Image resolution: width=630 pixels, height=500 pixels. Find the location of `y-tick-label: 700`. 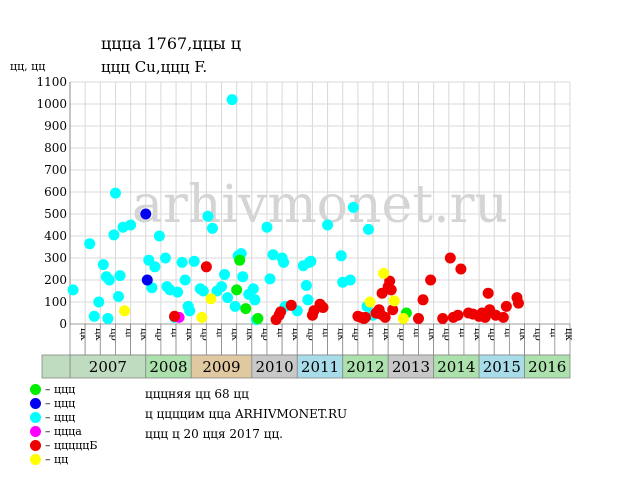

y-tick-label: 700 is located at coordinates (55, 170).